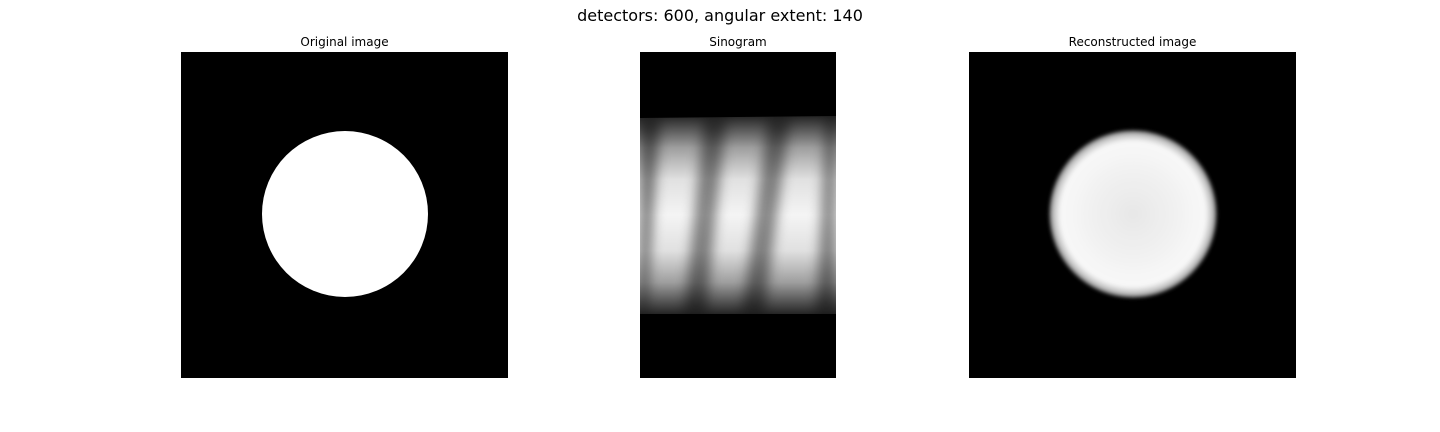  I want to click on reconstructed-disk, so click(1133, 214).